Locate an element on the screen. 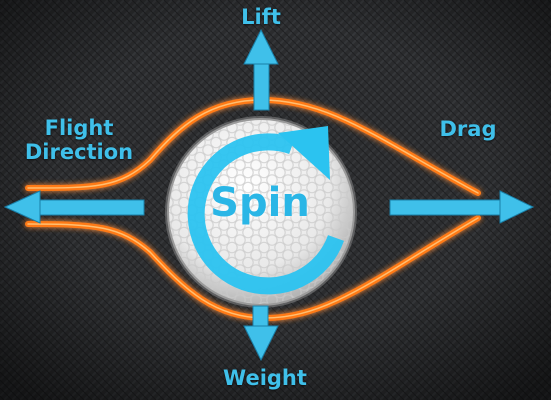  flight-direction-label: Flight Direction is located at coordinates (79, 140).